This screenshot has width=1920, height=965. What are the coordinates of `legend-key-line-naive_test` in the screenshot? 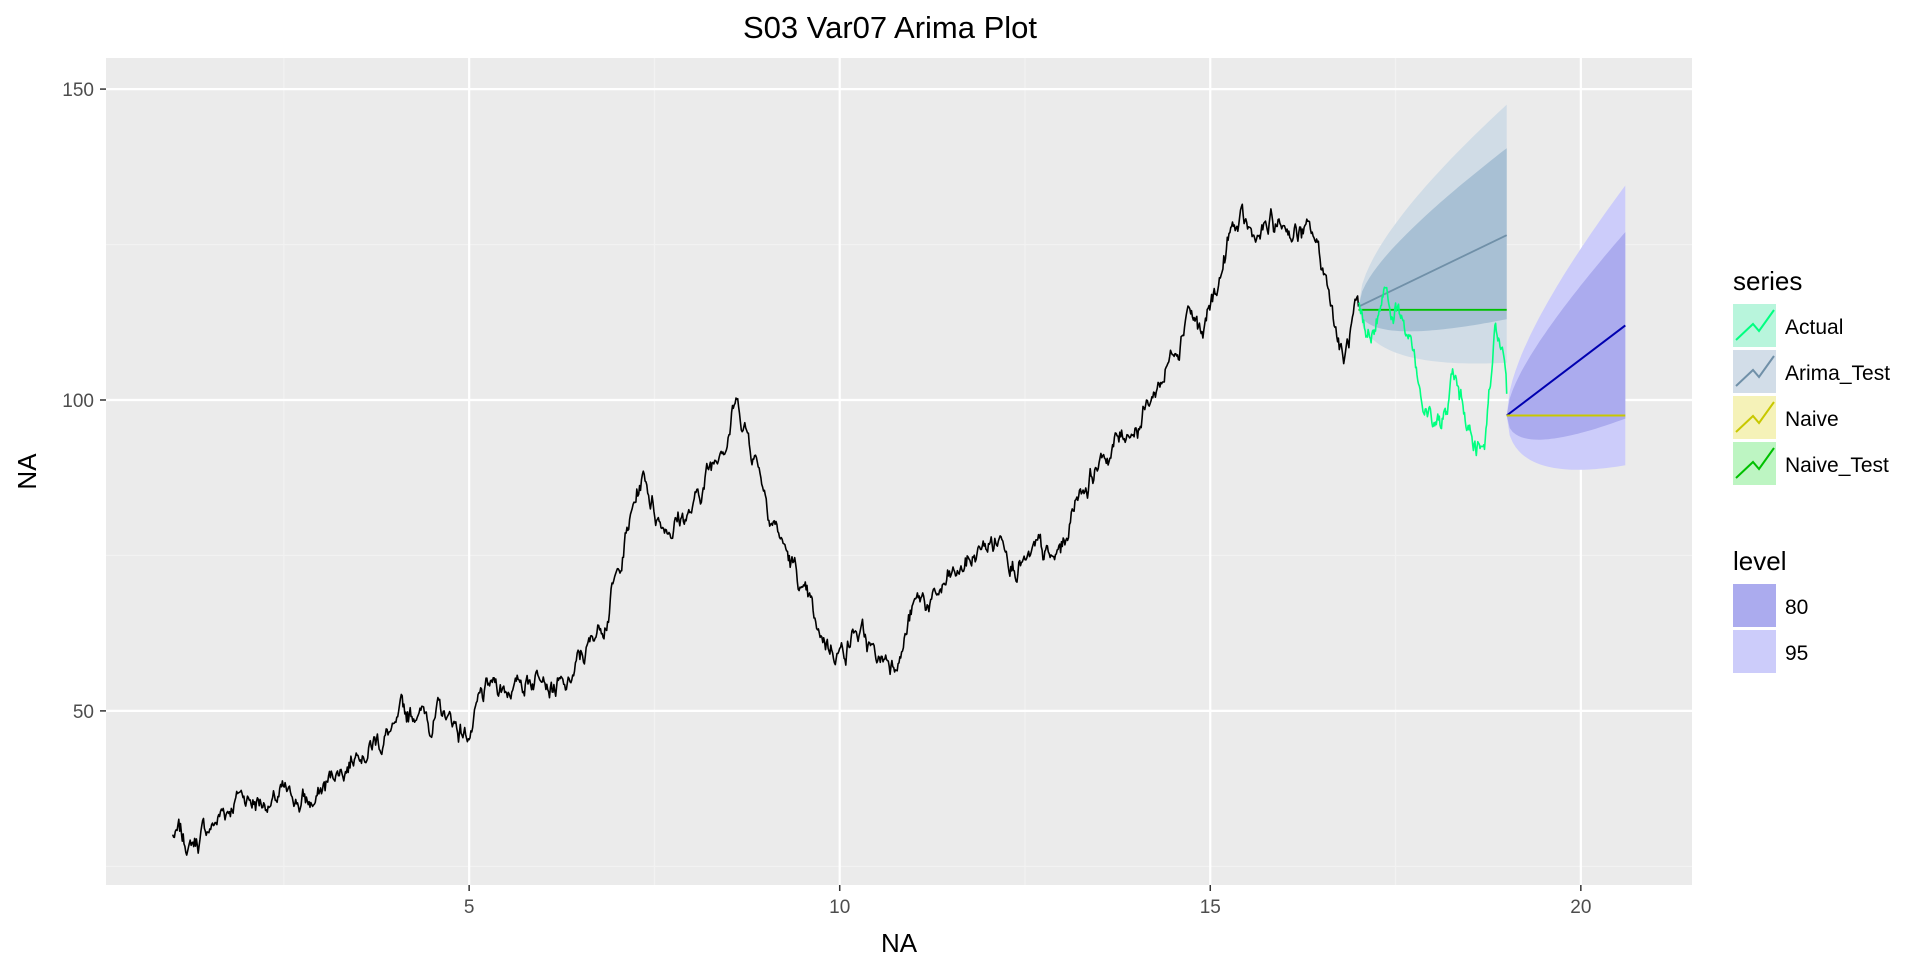 It's located at (1755, 463).